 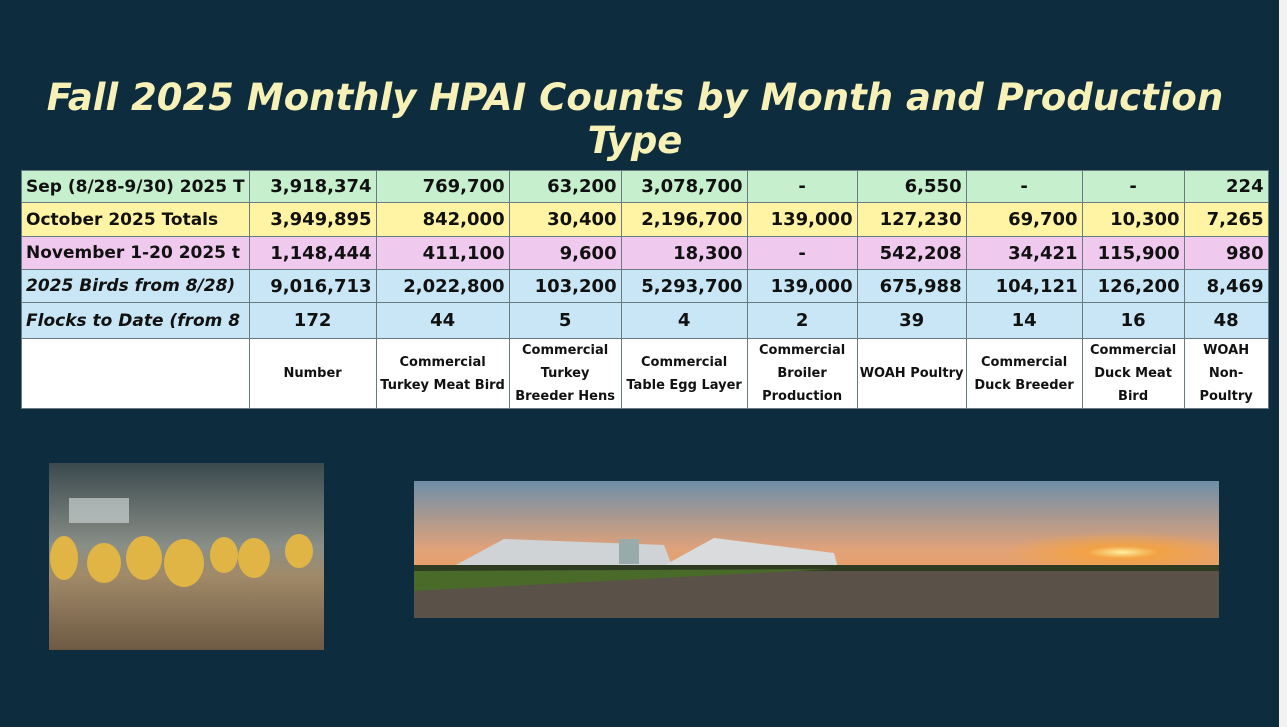 I want to click on cell: 675,988, so click(x=911, y=286).